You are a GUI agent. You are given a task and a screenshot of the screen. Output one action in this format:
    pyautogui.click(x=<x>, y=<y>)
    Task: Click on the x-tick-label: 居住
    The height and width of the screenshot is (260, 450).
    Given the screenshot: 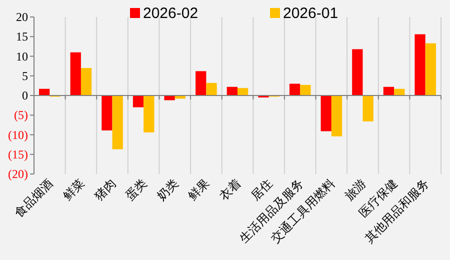 What is the action you would take?
    pyautogui.click(x=261, y=190)
    